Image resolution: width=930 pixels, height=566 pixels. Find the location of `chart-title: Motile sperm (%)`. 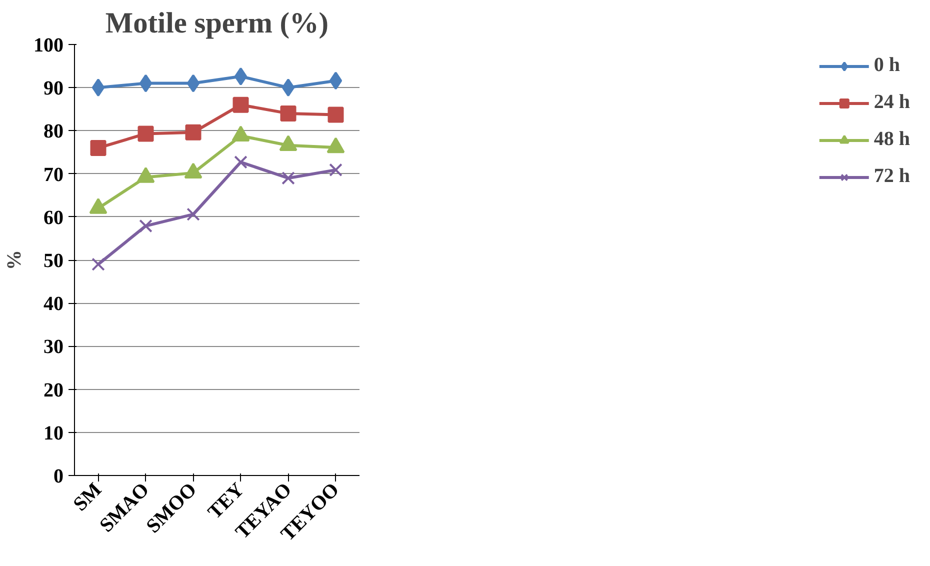

chart-title: Motile sperm (%) is located at coordinates (217, 24).